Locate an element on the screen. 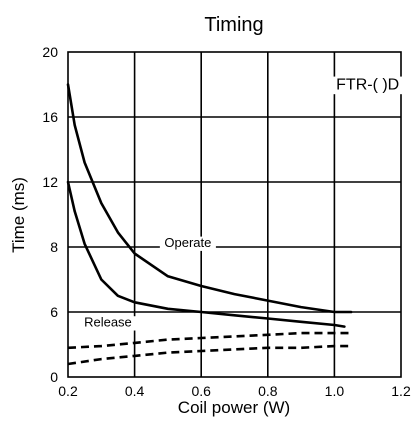 The width and height of the screenshot is (412, 424). x-tick-label: 0.6 is located at coordinates (201, 391).